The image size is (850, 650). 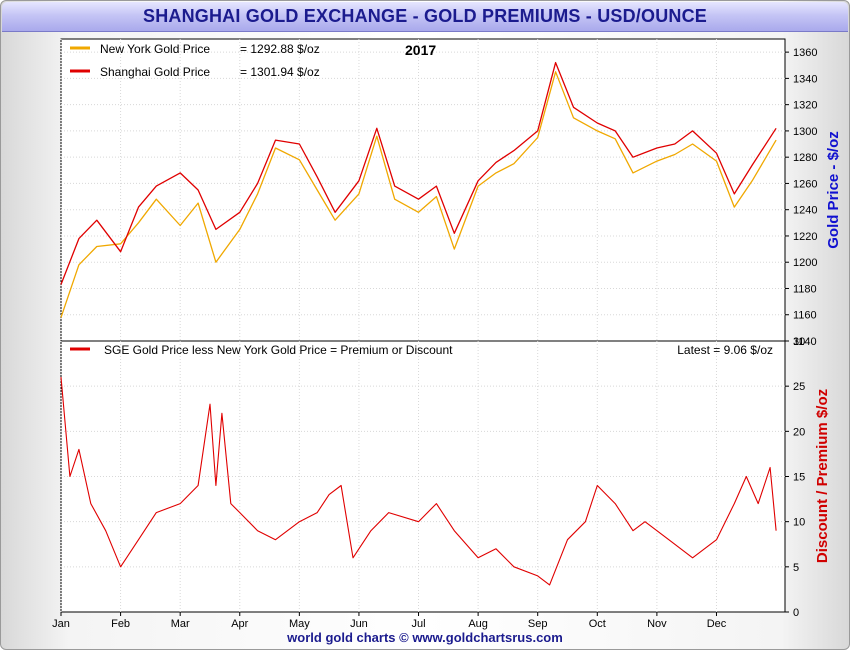 I want to click on x-tick-label-oct: Oct, so click(x=597, y=624).